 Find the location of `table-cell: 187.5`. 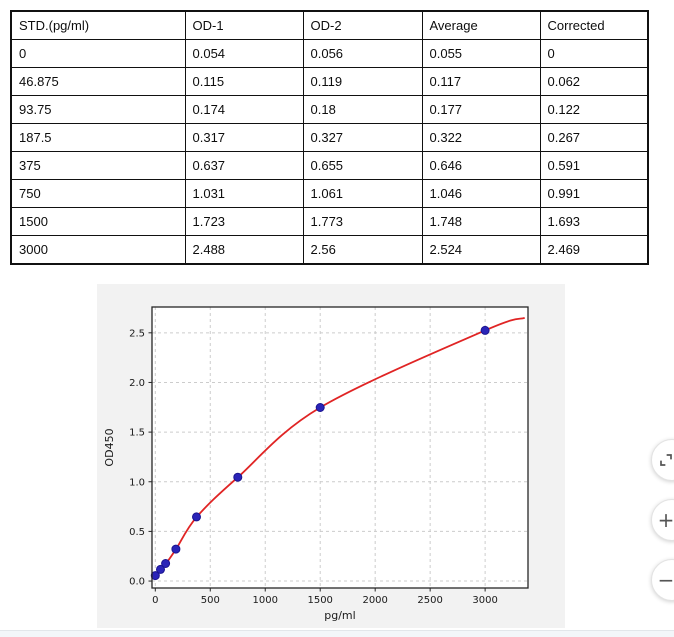

table-cell: 187.5 is located at coordinates (98, 137).